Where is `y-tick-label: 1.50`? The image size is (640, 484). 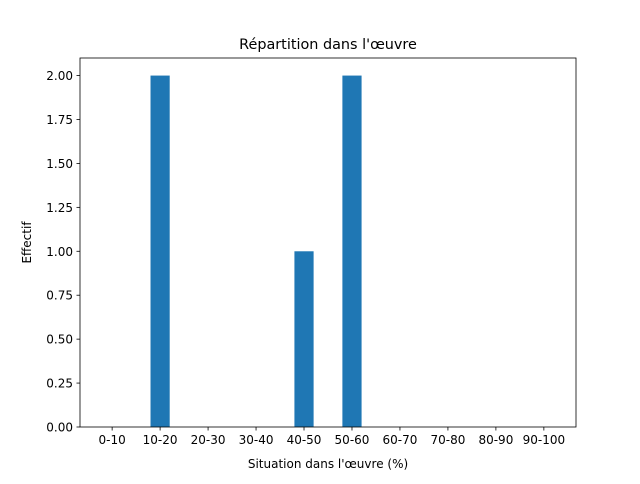 y-tick-label: 1.50 is located at coordinates (59, 164).